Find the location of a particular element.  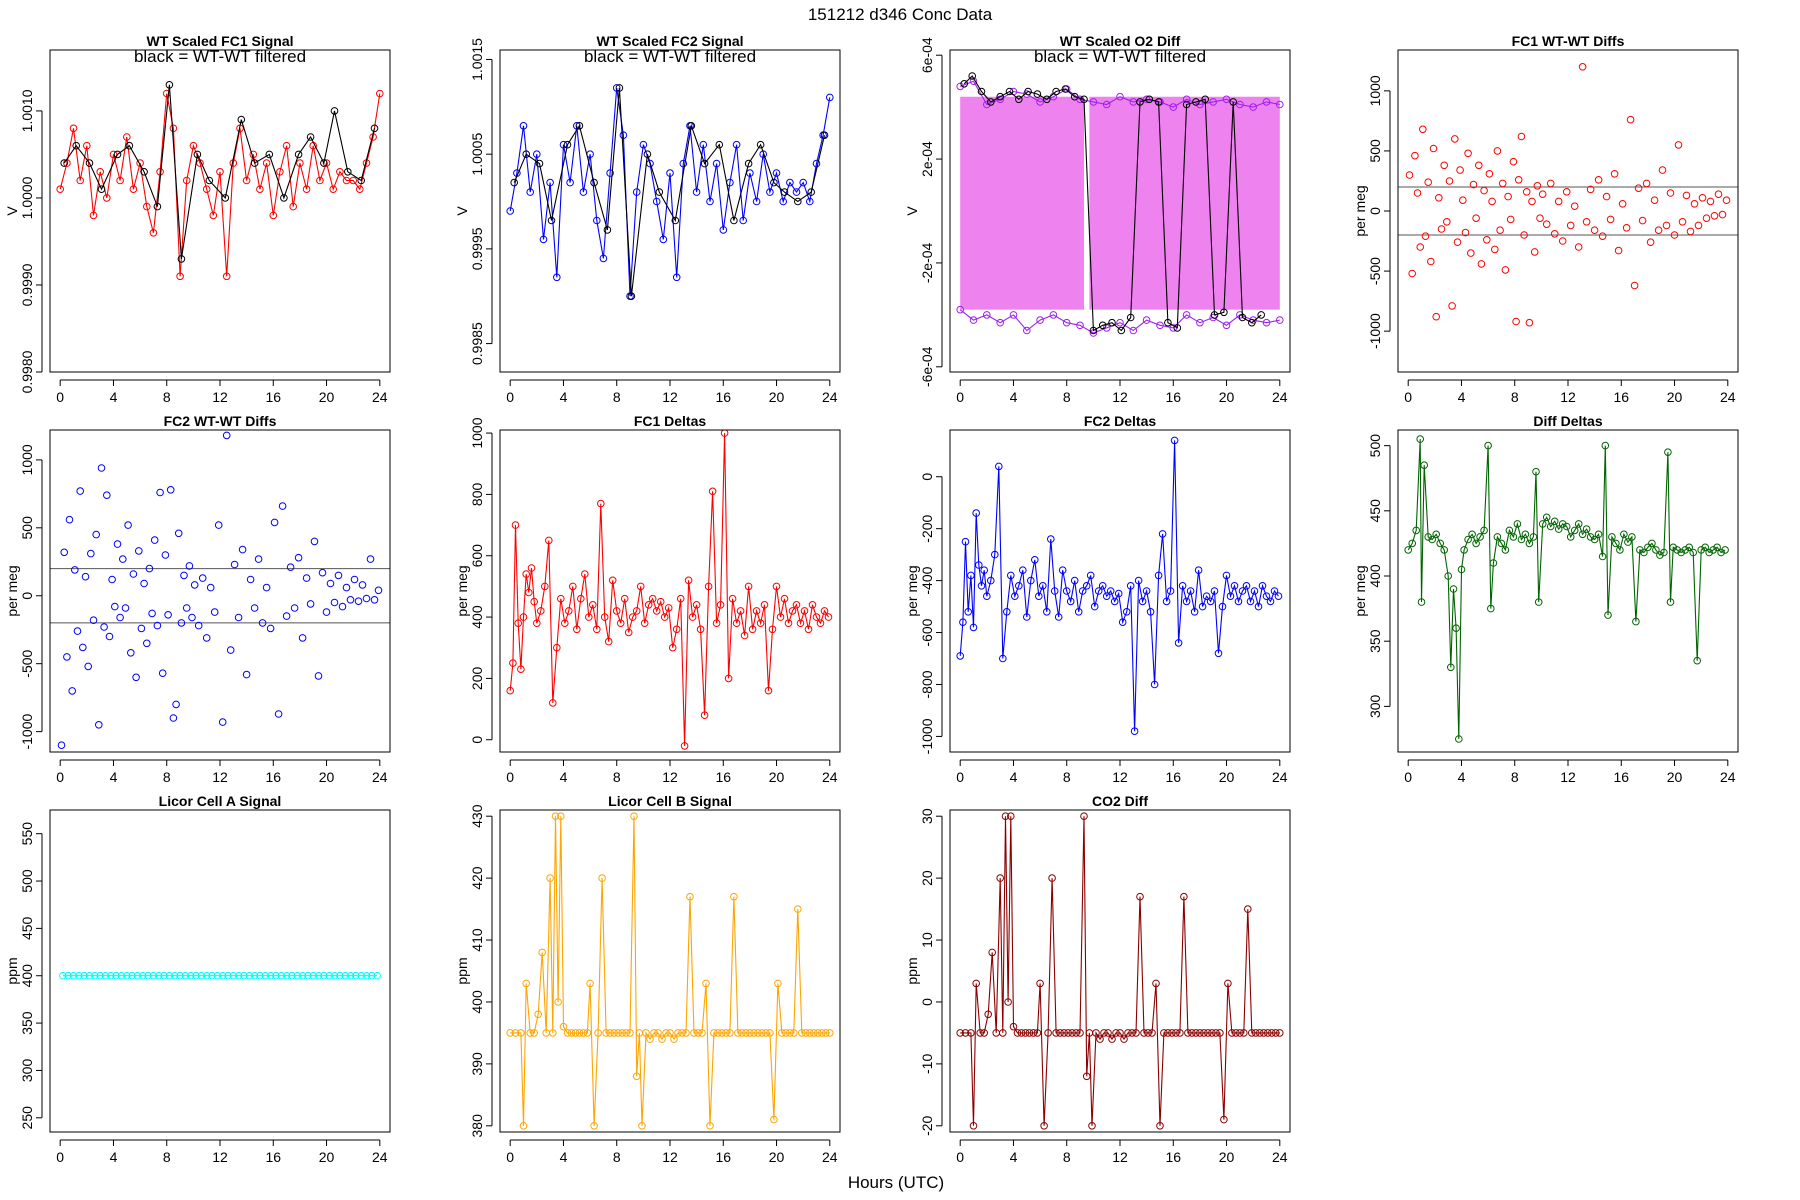

chart-6-ytick-label: 400 is located at coordinates (477, 617).